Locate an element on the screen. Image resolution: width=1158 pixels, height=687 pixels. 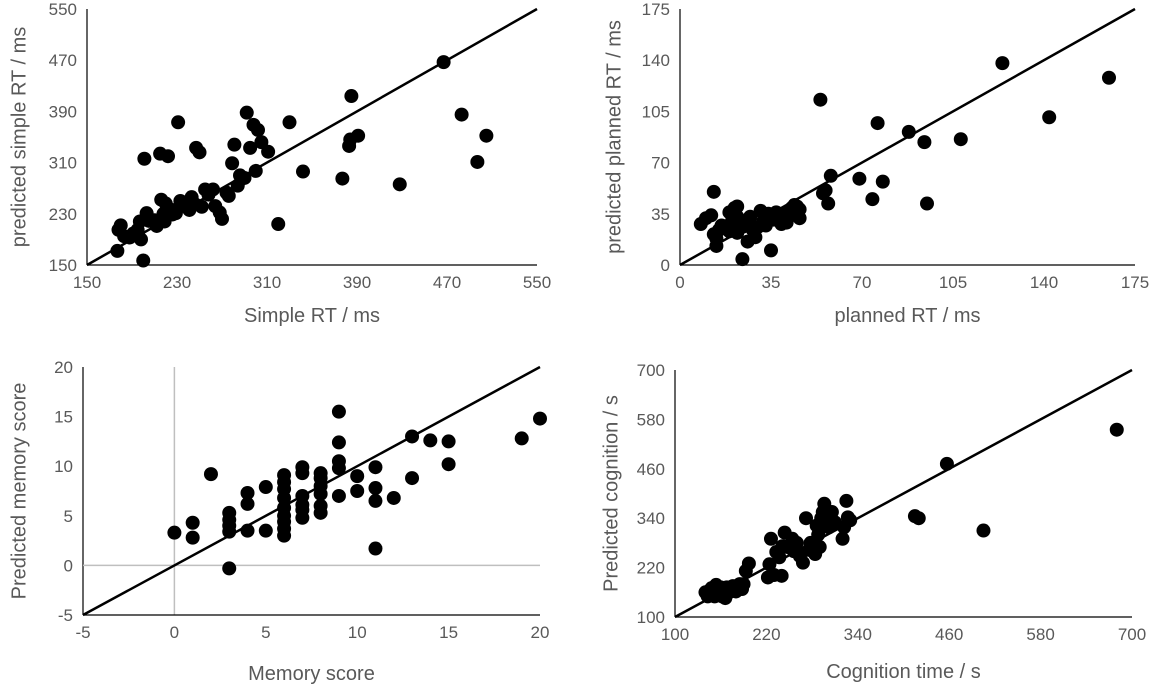
y-axis-title: predicted simple RT / ms is located at coordinates (19, 137).